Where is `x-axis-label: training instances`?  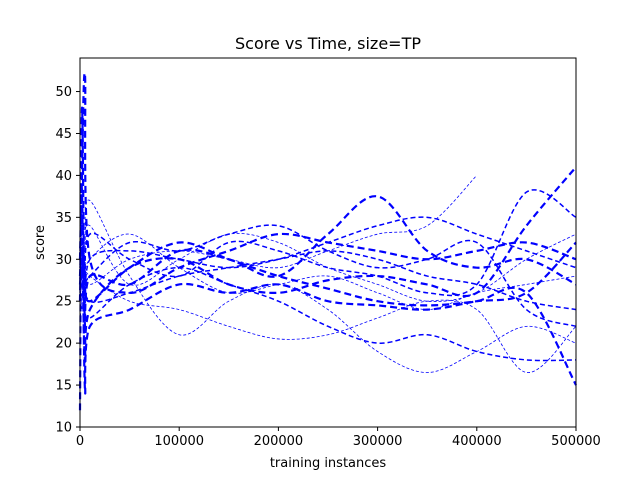 x-axis-label: training instances is located at coordinates (328, 463).